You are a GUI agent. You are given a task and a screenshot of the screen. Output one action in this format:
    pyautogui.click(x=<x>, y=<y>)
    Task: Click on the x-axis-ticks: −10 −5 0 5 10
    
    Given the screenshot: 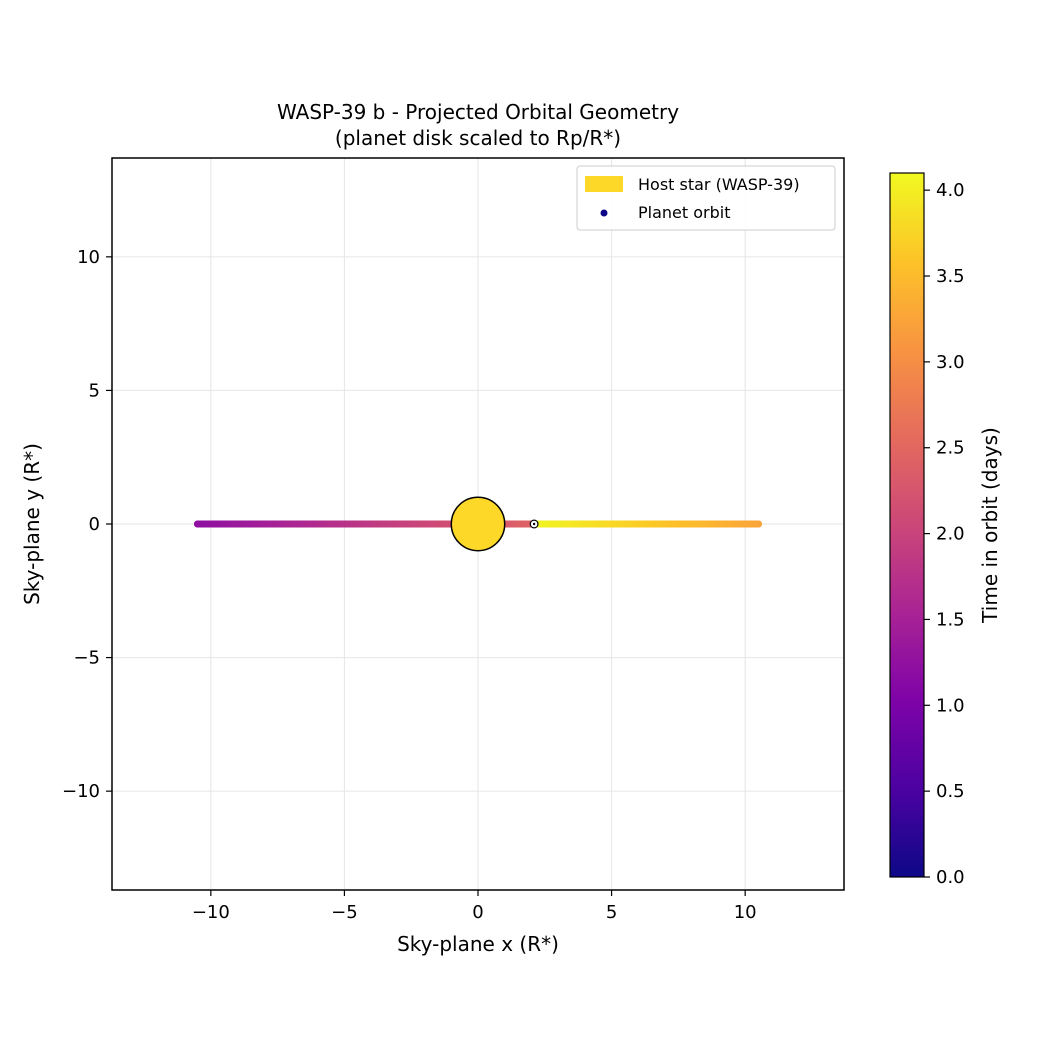 What is the action you would take?
    pyautogui.click(x=474, y=906)
    